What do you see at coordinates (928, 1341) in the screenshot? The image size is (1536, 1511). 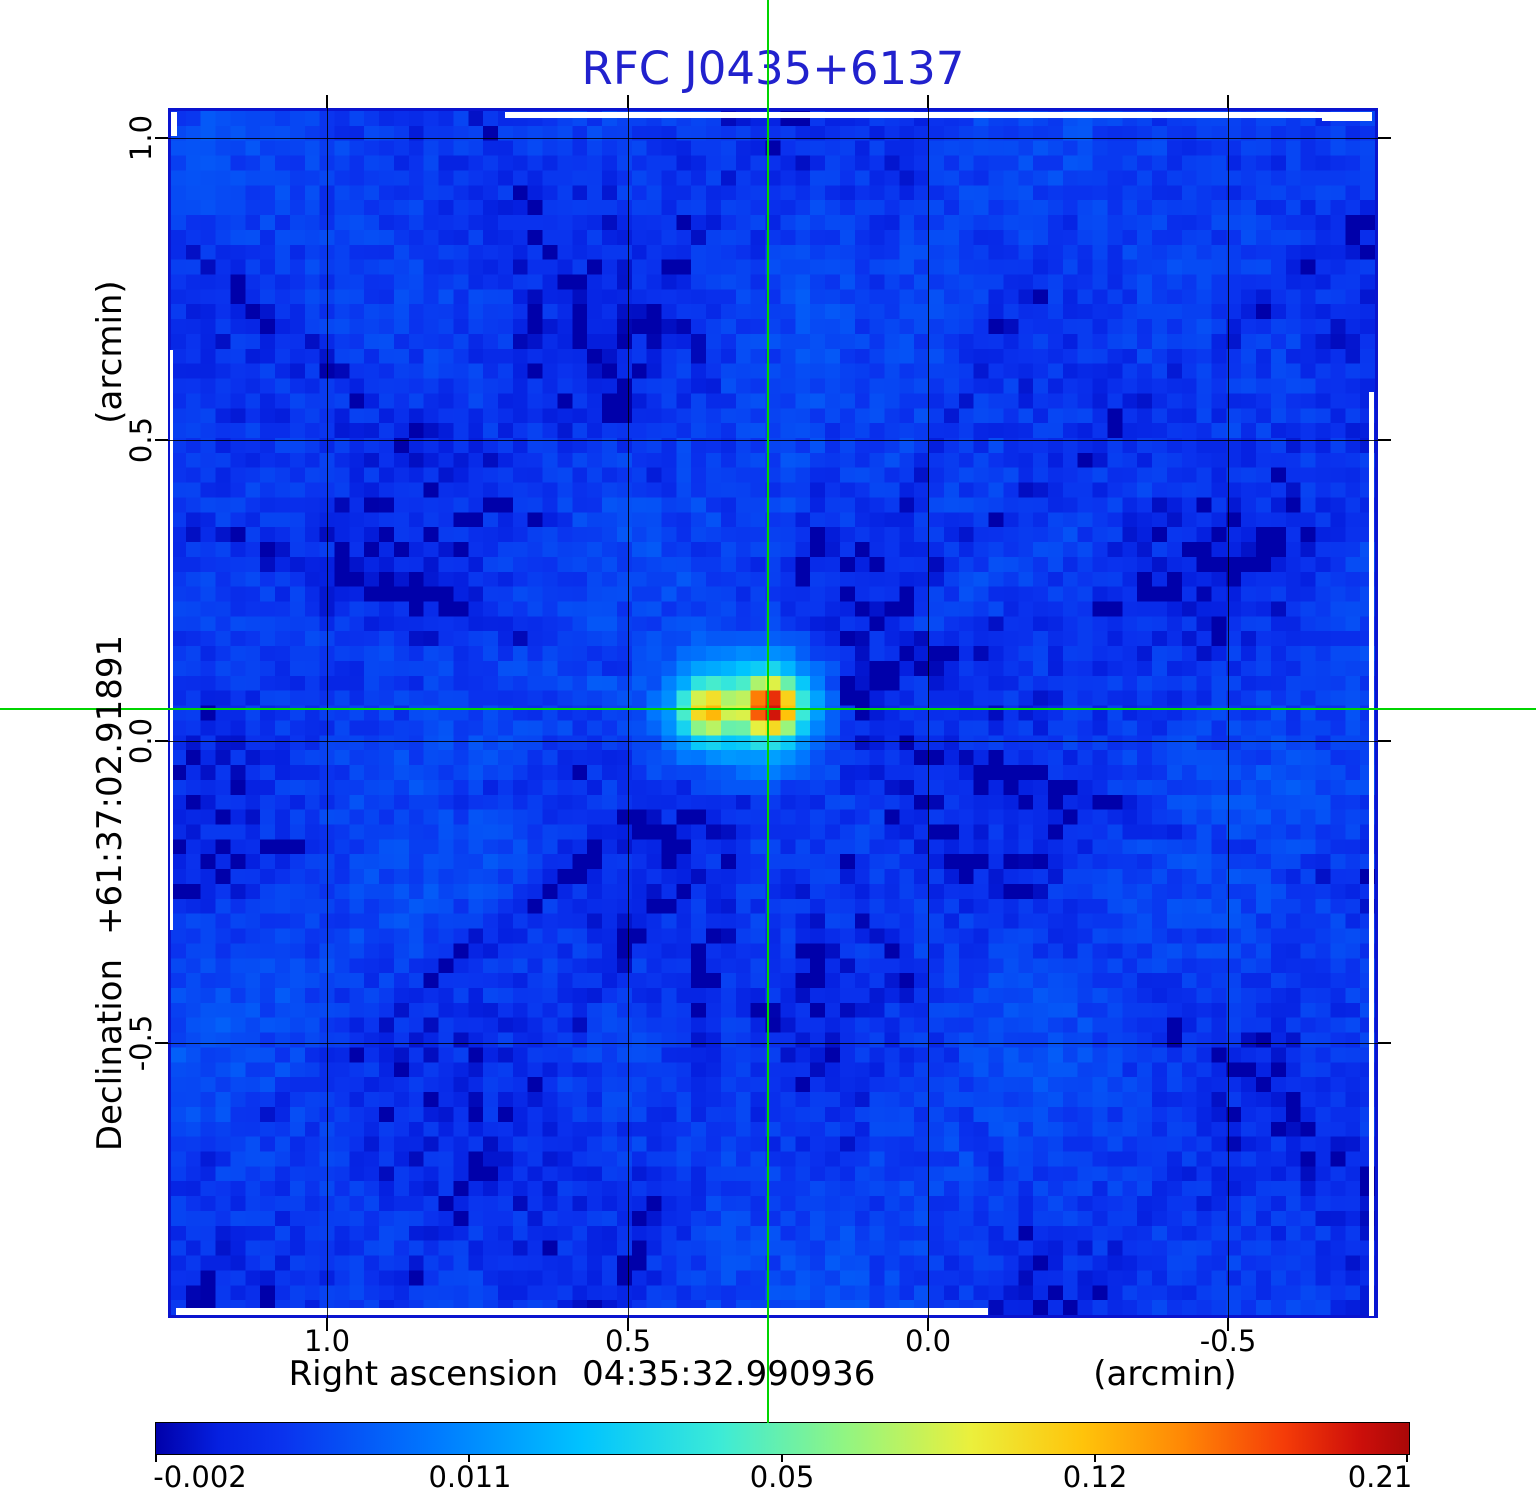 I see `x-tick-label: 0.0` at bounding box center [928, 1341].